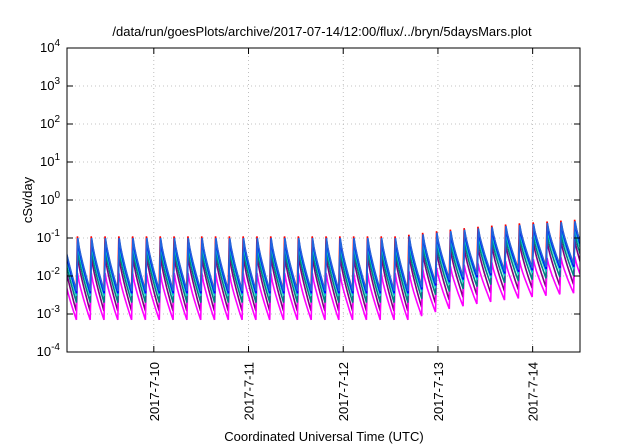  What do you see at coordinates (49, 274) in the screenshot?
I see `y-tick-label: 10⁻²` at bounding box center [49, 274].